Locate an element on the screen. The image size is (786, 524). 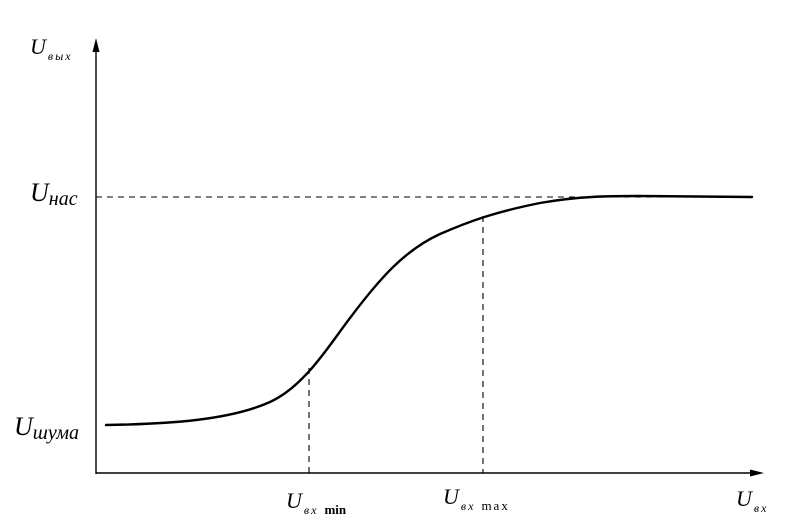
y-axis-label-main: U is located at coordinates (38, 46).